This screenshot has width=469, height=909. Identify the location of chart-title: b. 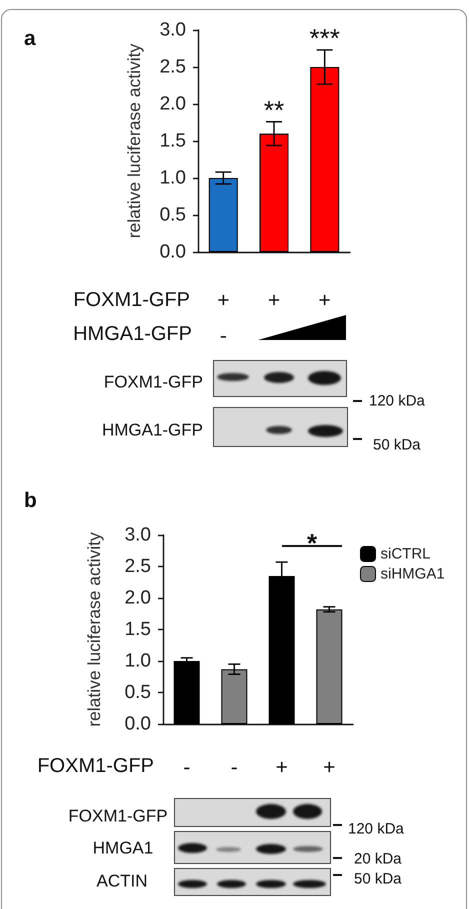
(30, 500).